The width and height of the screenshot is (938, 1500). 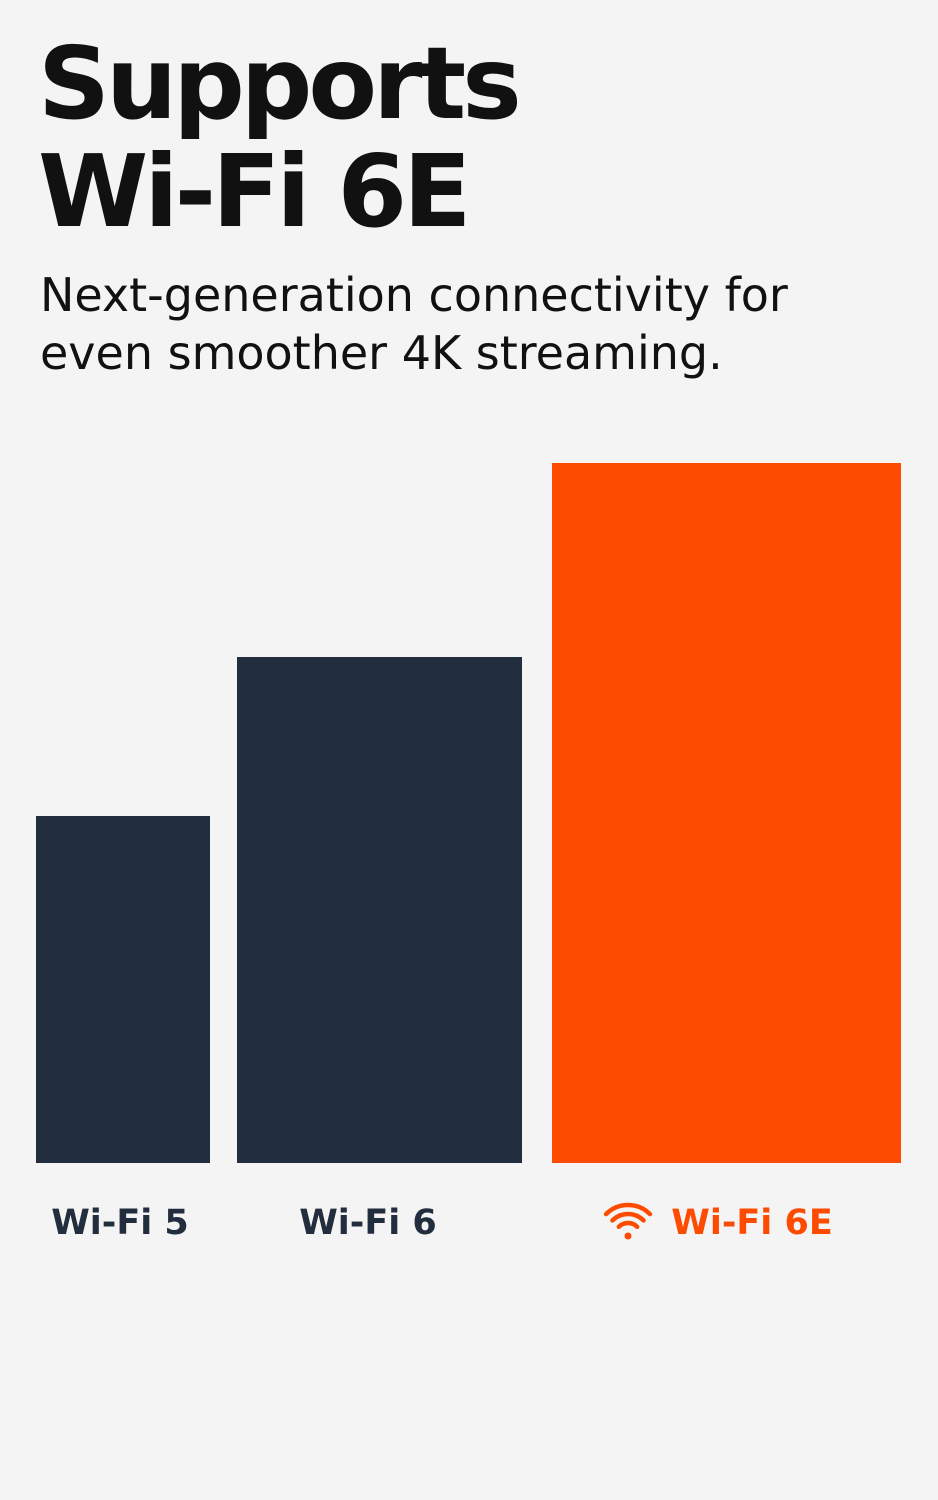 I want to click on category-label-group: Wi-Fi 5 Wi-Fi 6 Wi-Fi 6E, so click(x=442, y=1222).